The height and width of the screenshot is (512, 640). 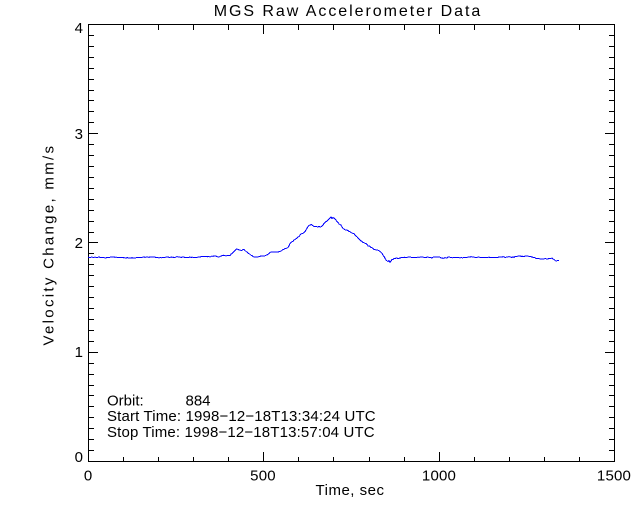 What do you see at coordinates (263, 476) in the screenshot?
I see `svg-text: 500` at bounding box center [263, 476].